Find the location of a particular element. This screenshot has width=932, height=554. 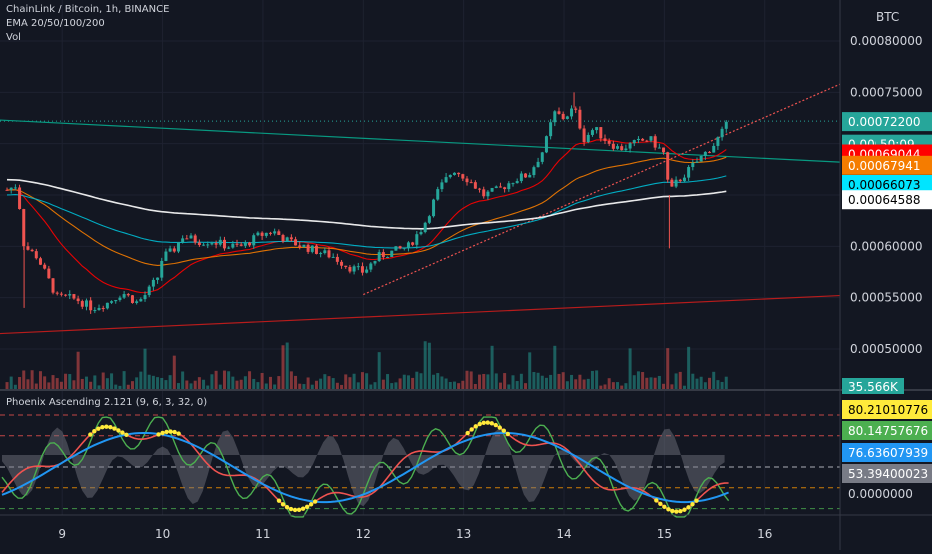

osc-value-bg is located at coordinates (887, 430).